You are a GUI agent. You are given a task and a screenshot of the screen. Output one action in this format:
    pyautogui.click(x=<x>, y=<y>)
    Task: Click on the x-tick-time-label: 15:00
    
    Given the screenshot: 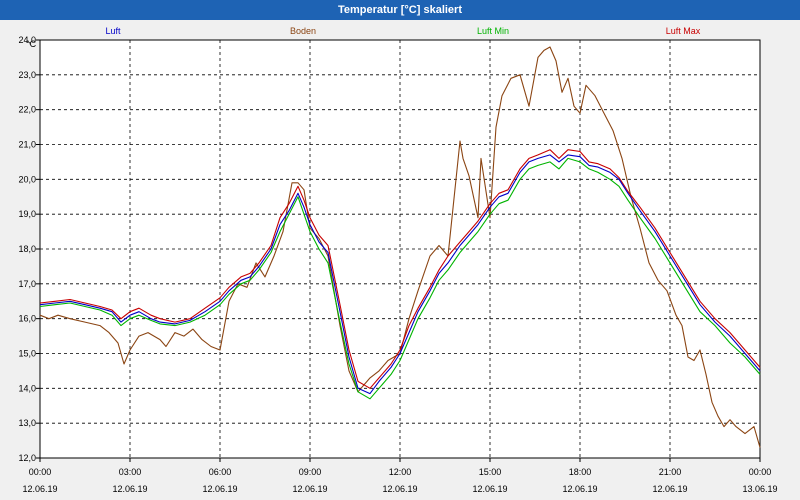 What is the action you would take?
    pyautogui.click(x=490, y=472)
    